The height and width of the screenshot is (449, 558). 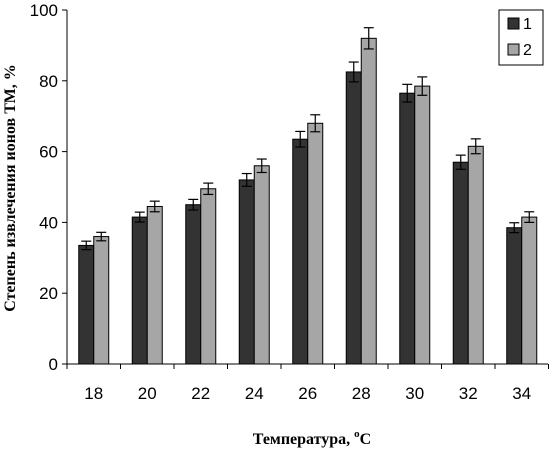 I want to click on y-tick-label-0: 0, so click(x=53, y=364).